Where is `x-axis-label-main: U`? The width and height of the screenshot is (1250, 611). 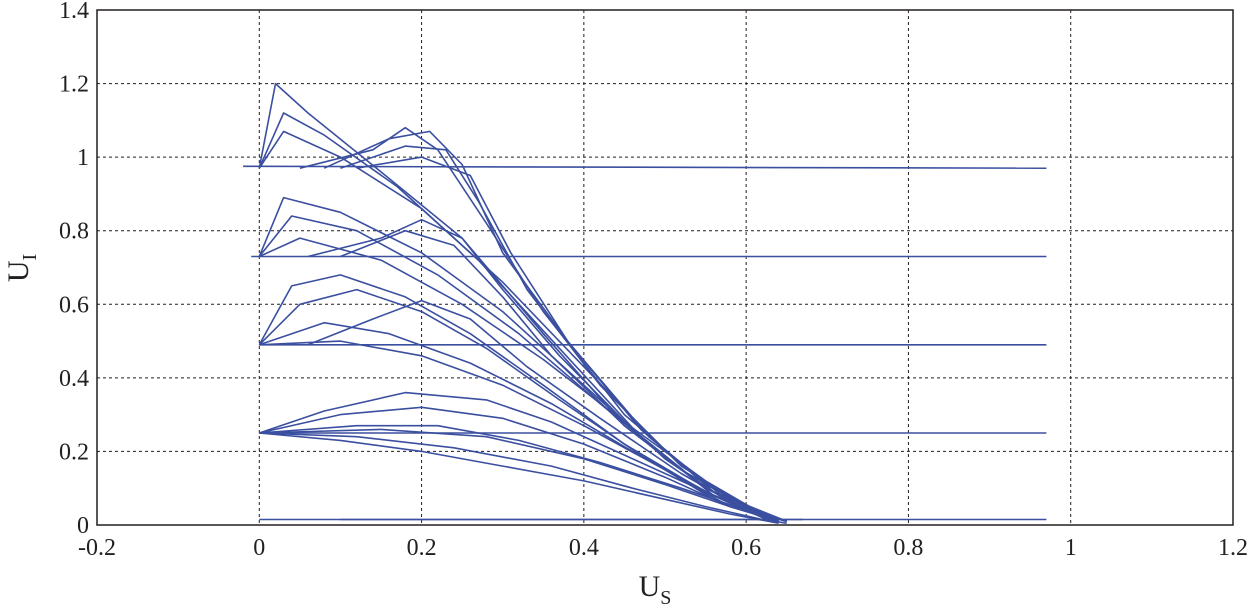
x-axis-label-main: U is located at coordinates (650, 586).